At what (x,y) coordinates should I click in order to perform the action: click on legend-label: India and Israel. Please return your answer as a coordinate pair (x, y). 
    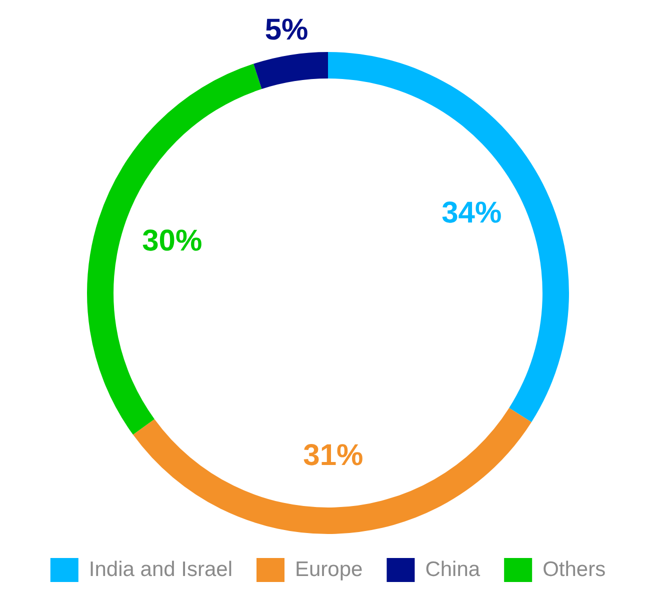
    Looking at the image, I should click on (160, 569).